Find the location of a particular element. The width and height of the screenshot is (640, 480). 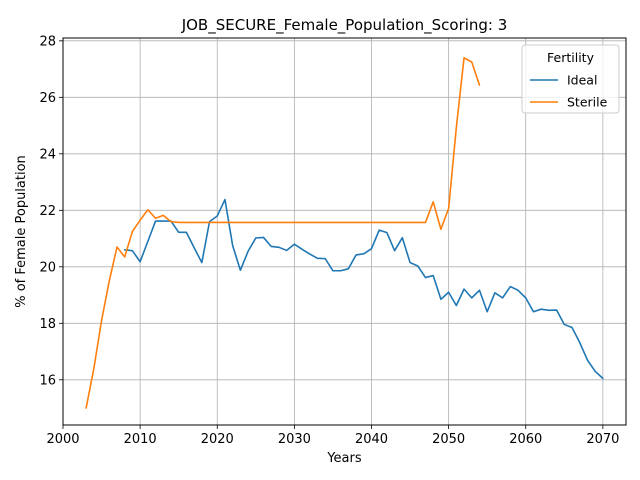

legend-title: Fertility is located at coordinates (571, 57).